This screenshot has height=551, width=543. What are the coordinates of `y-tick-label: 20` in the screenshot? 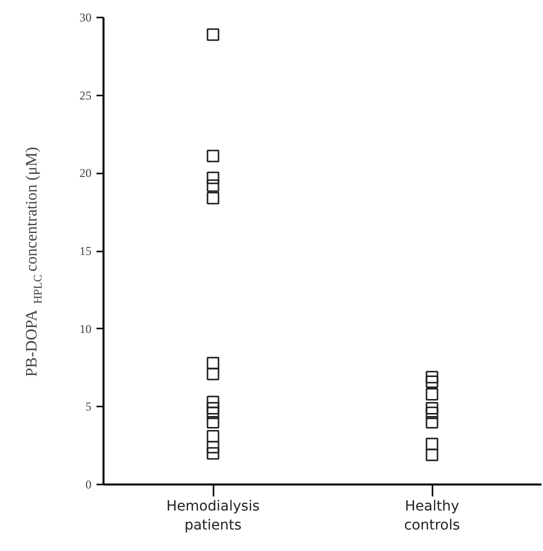 It's located at (86, 173).